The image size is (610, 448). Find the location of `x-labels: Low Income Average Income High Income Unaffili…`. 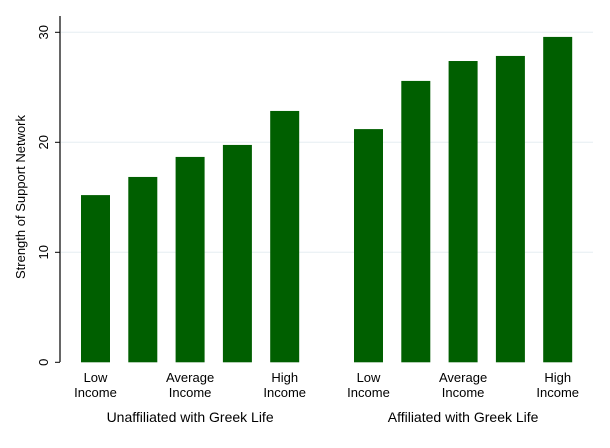

x-labels: Low Income Average Income High Income Unaffili… is located at coordinates (326, 397).